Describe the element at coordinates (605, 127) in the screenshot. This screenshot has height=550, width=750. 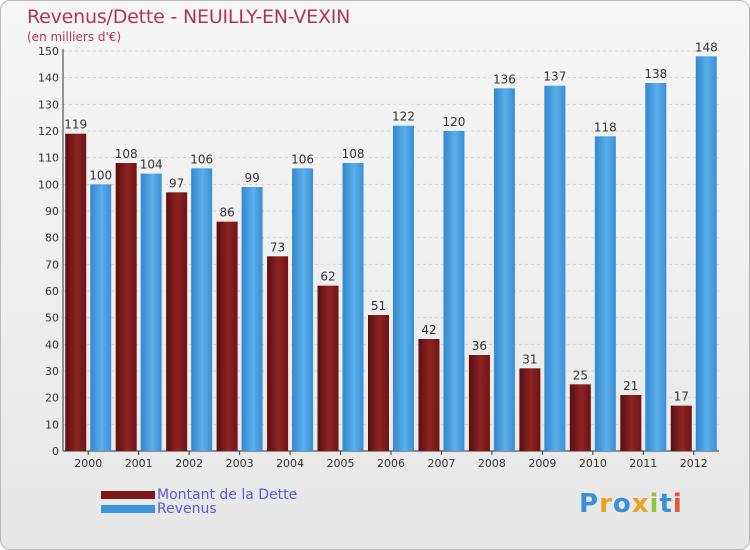
I see `data-label-revenue: 118` at that location.